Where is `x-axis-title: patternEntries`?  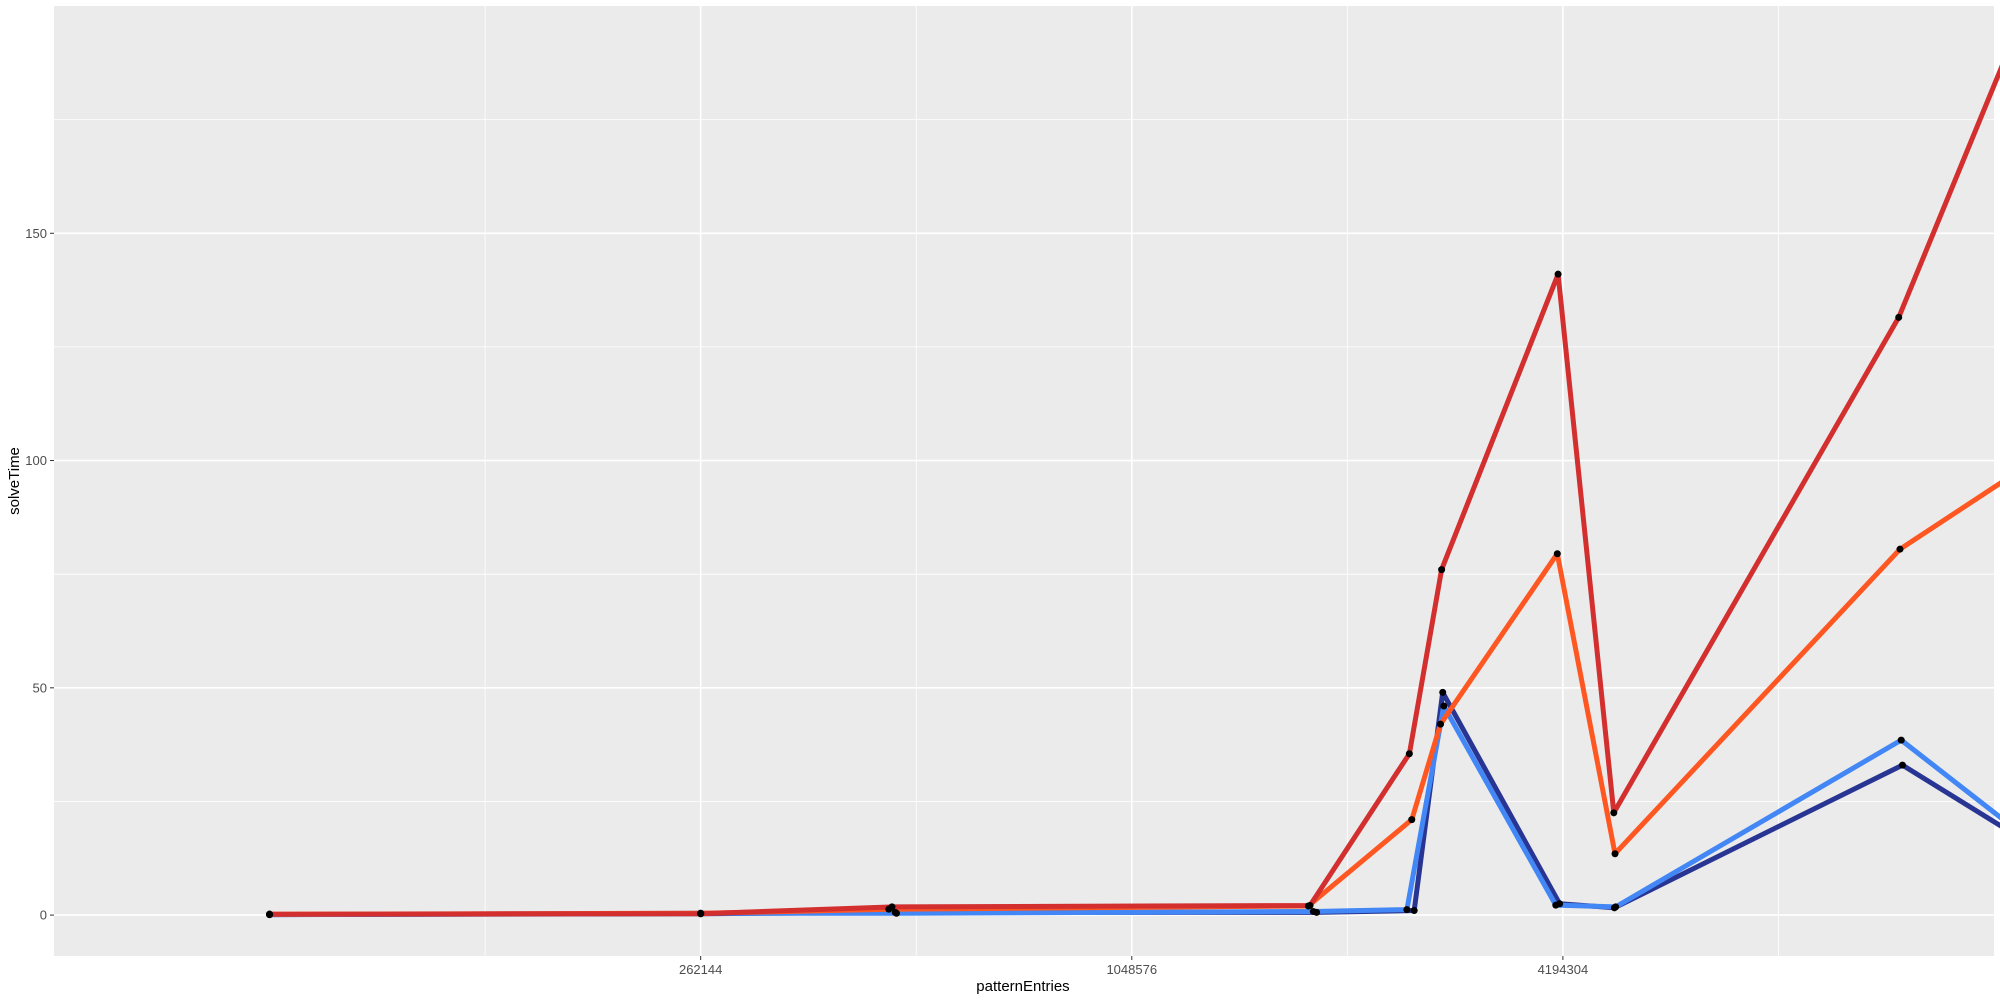
x-axis-title: patternEntries is located at coordinates (1022, 986).